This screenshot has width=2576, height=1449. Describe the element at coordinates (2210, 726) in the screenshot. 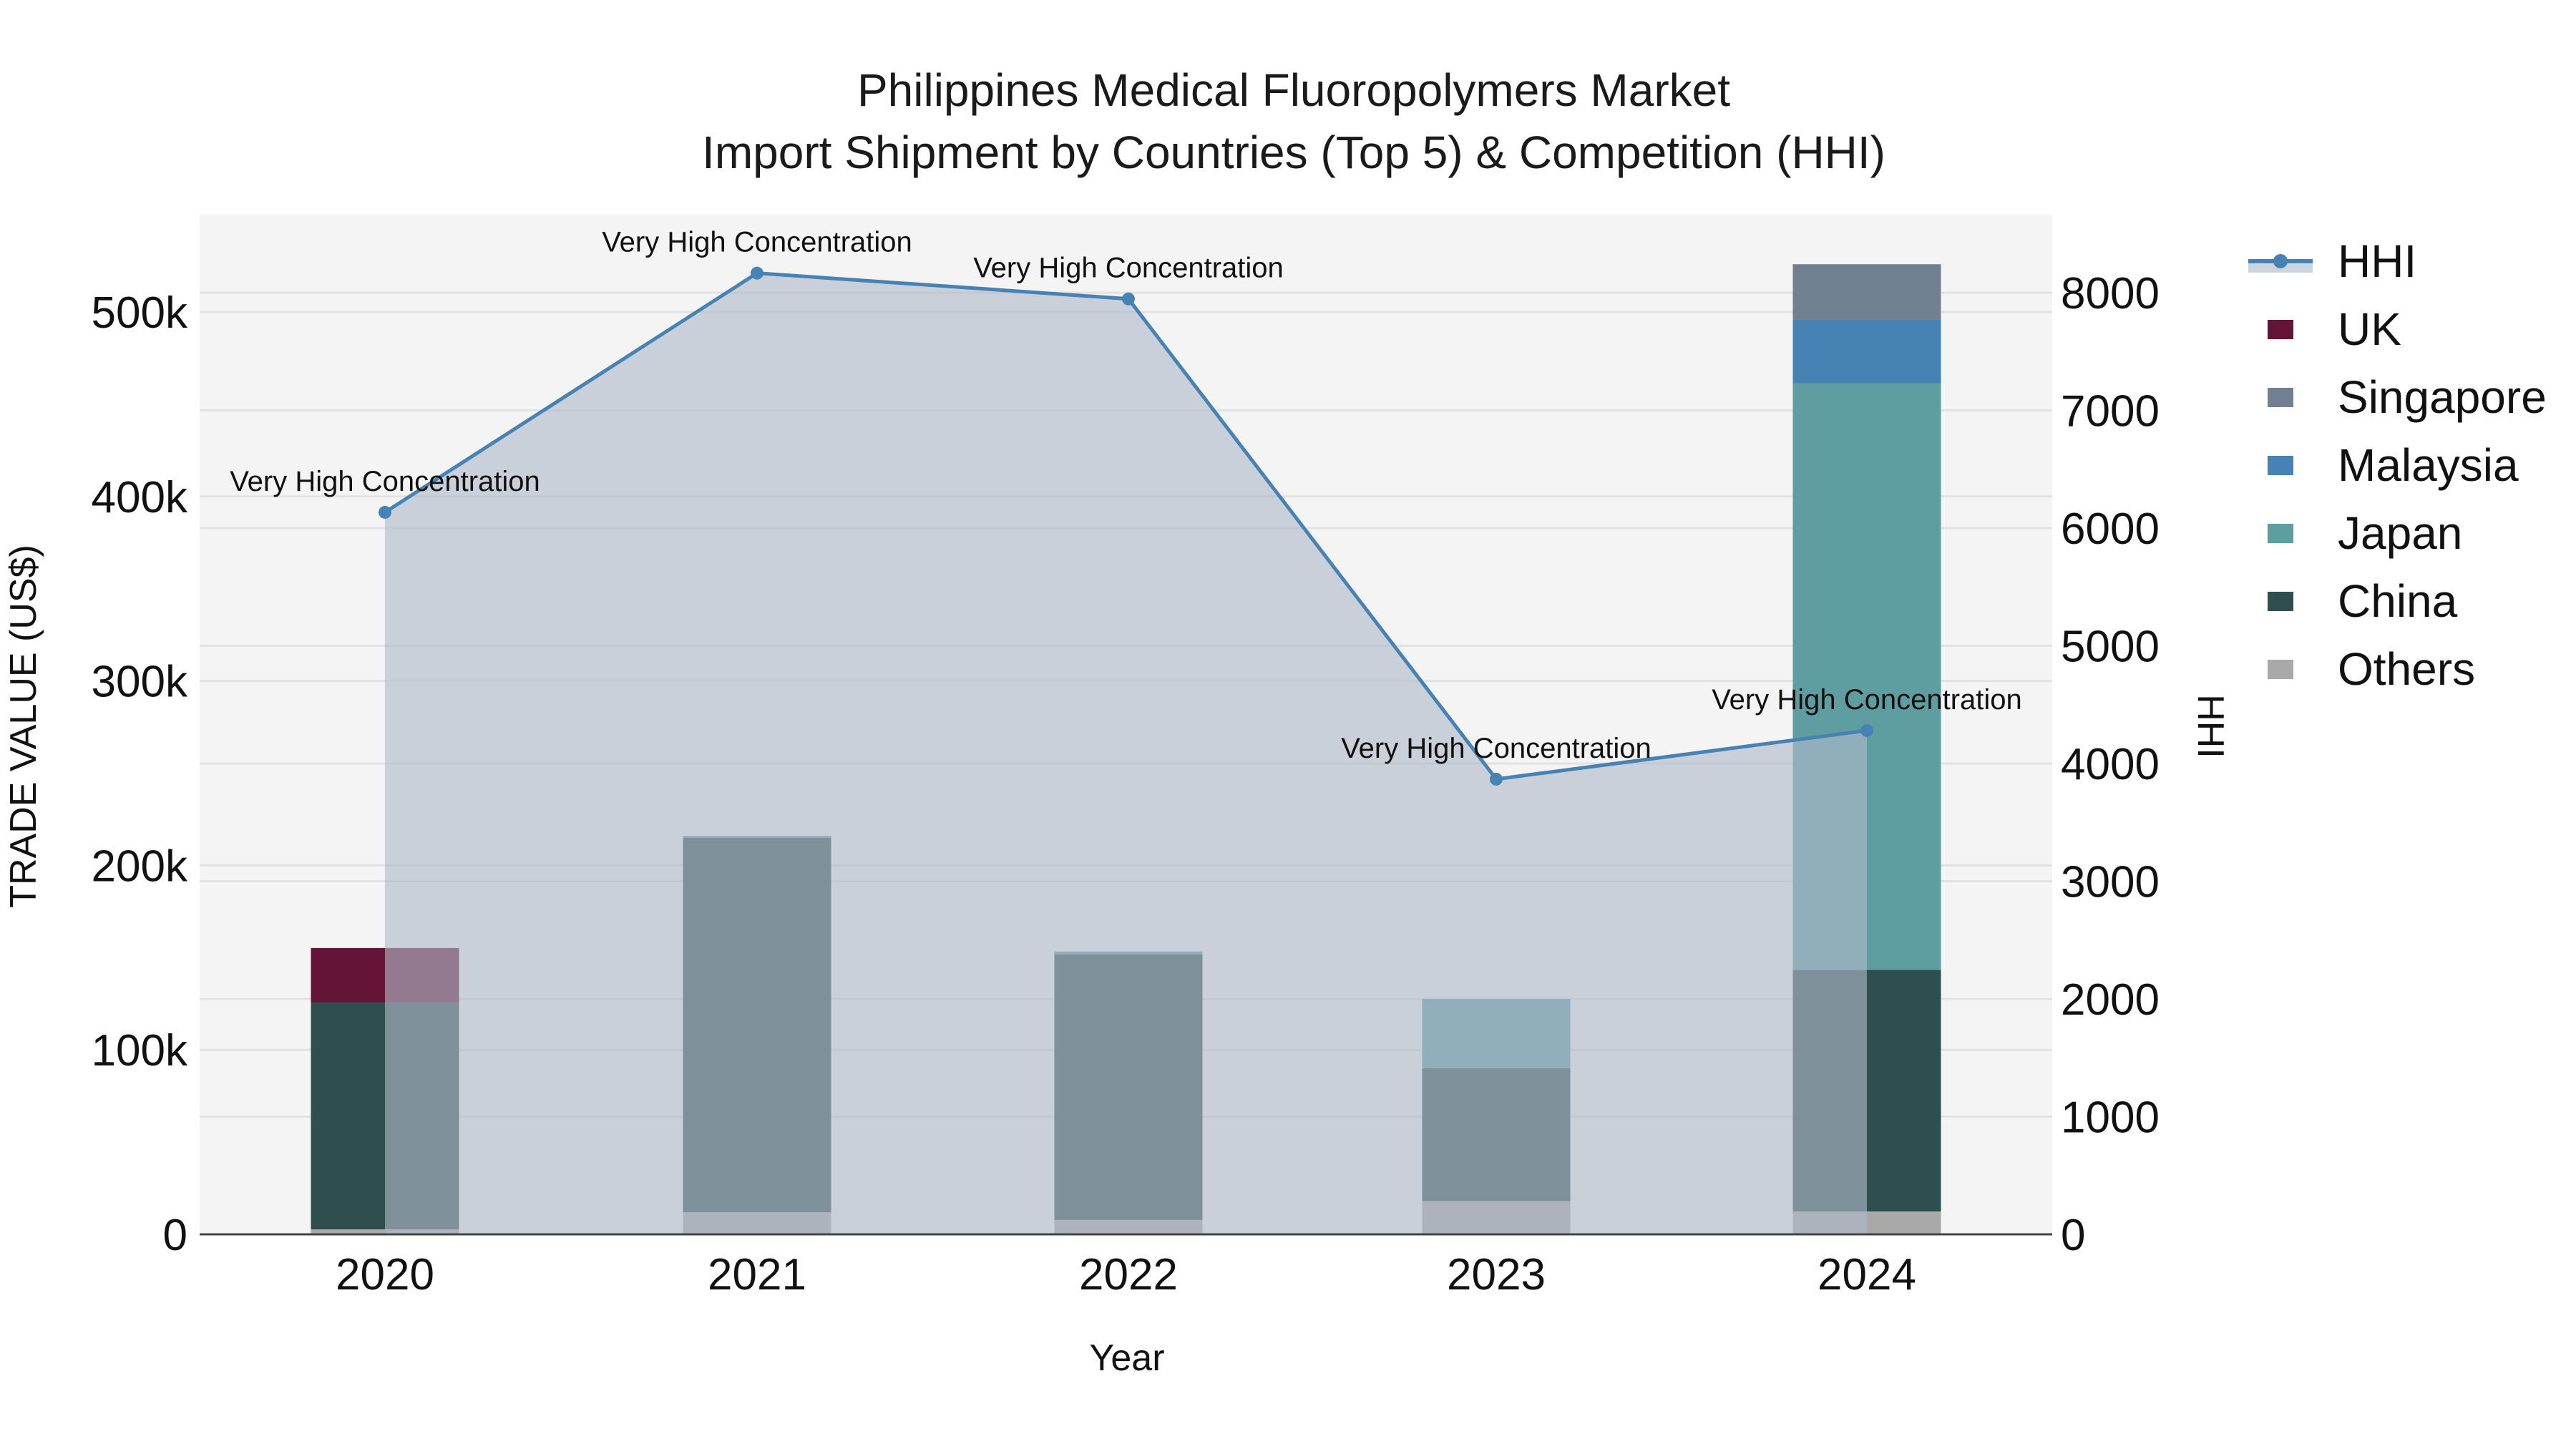

I see `y-right-axis-title: HHI` at that location.